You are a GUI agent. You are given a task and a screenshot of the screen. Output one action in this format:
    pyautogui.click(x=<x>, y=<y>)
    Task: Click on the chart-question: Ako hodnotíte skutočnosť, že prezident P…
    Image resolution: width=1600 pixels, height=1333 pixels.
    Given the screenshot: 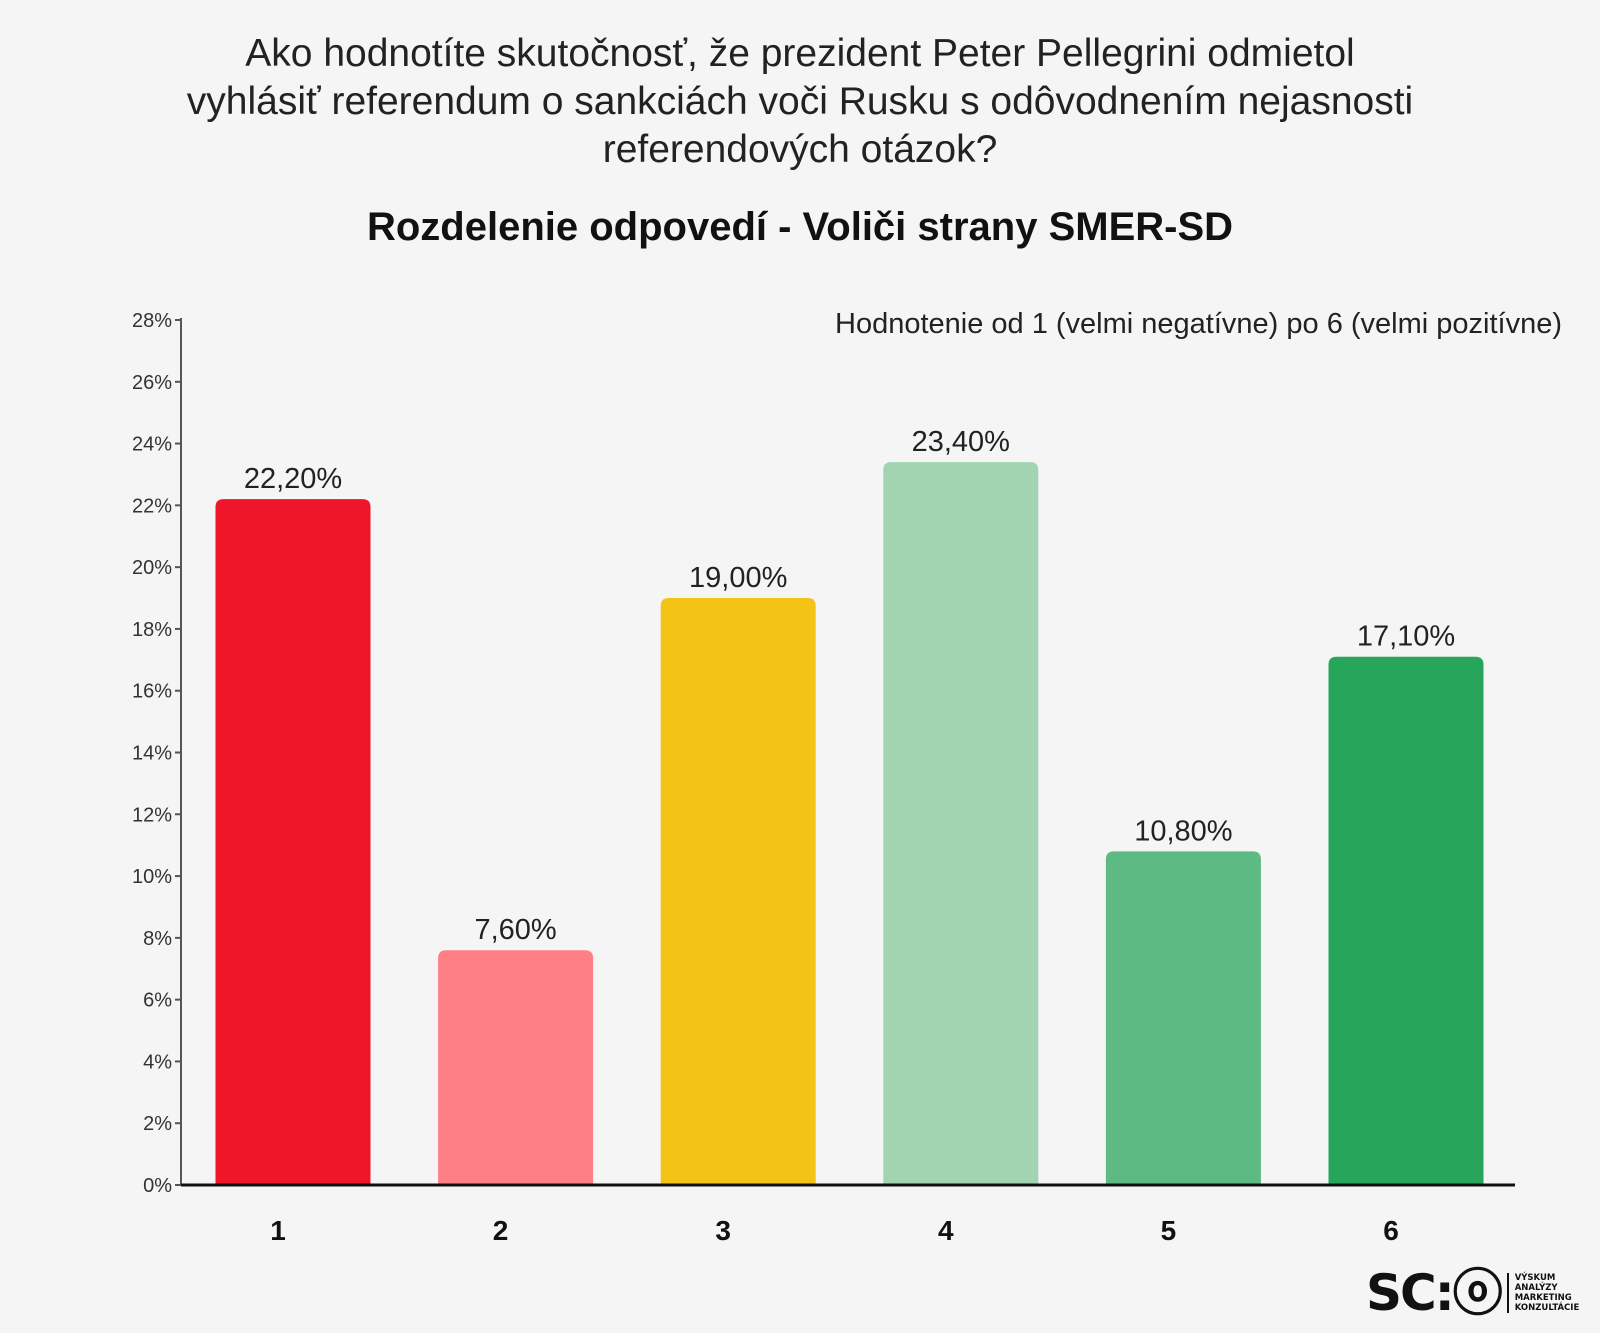 What is the action you would take?
    pyautogui.click(x=800, y=102)
    